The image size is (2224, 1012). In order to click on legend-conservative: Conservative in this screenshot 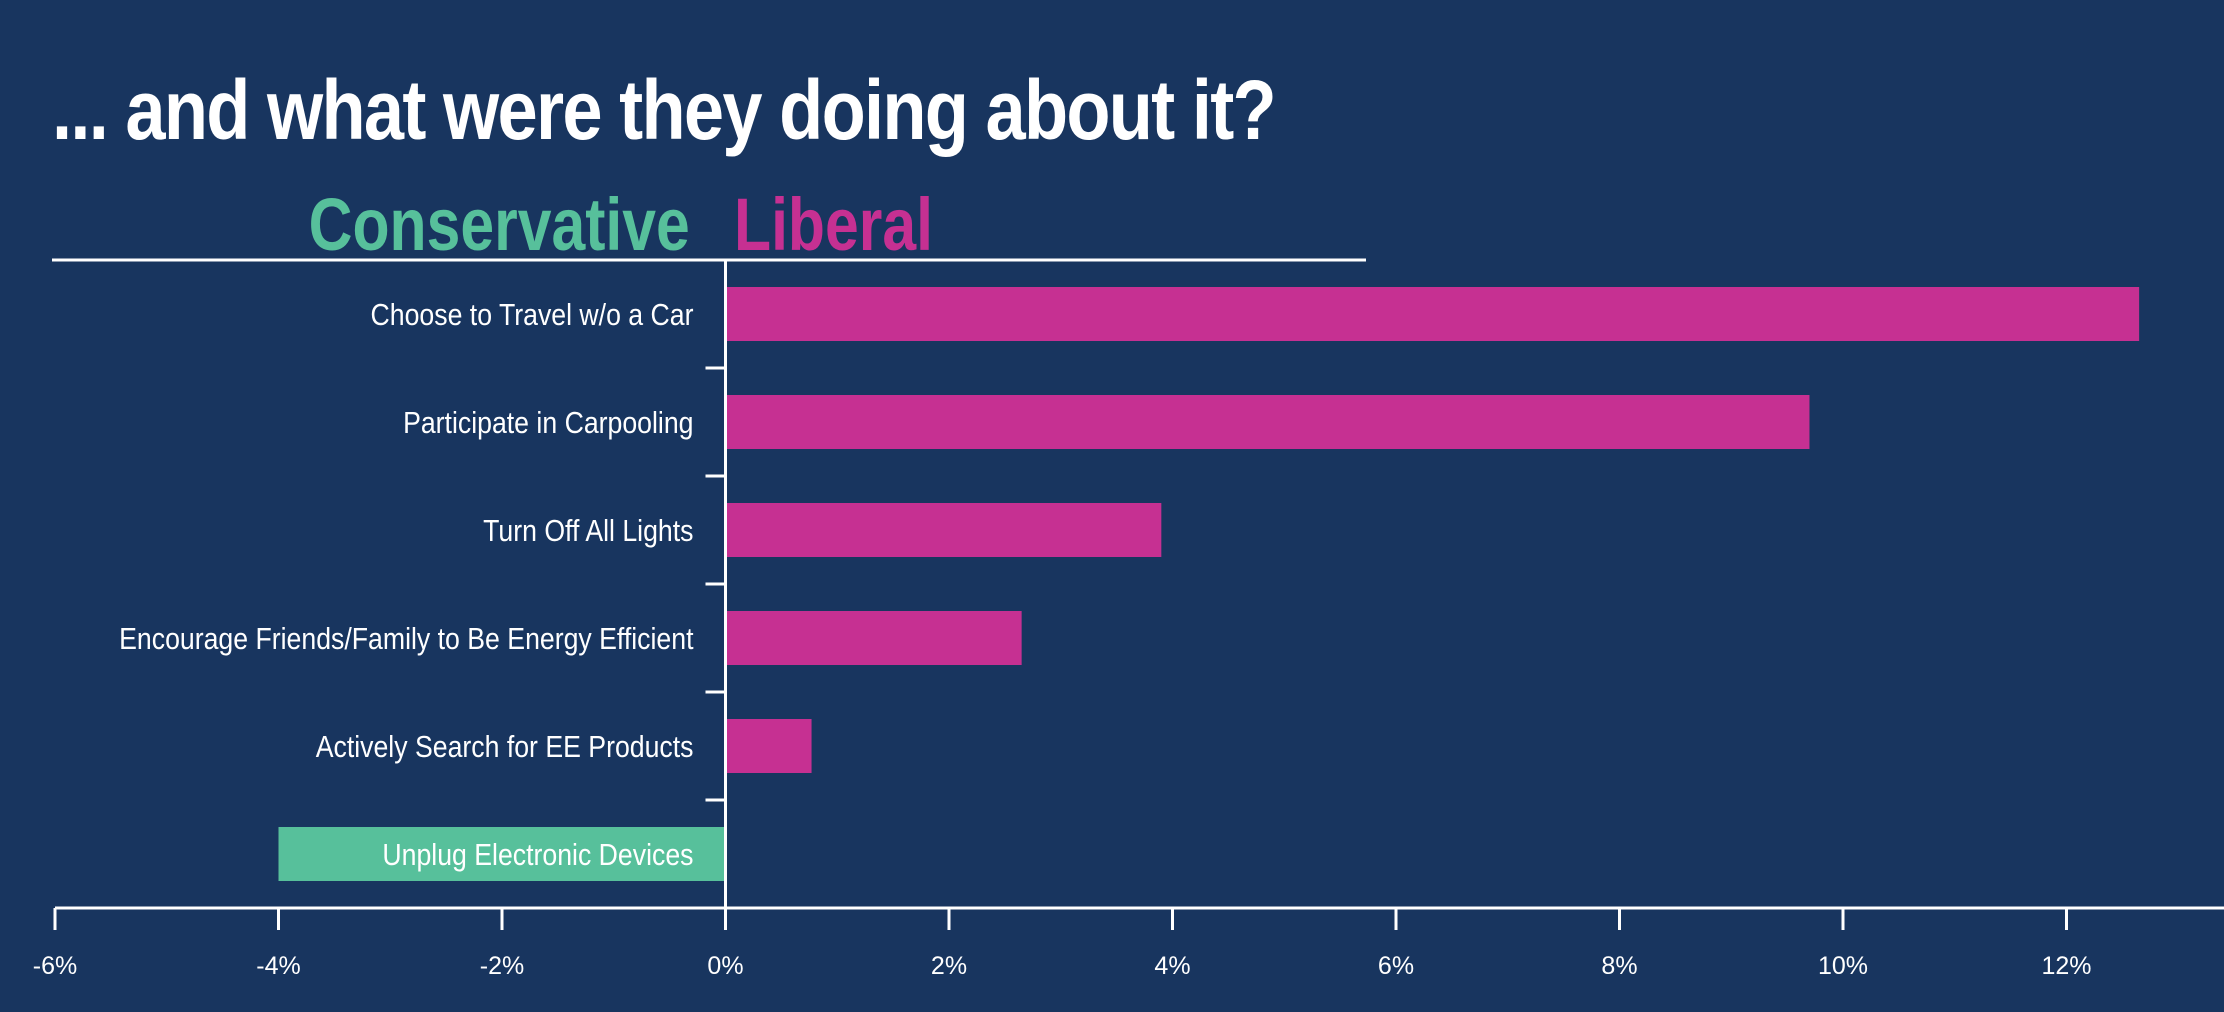, I will do `click(499, 224)`.